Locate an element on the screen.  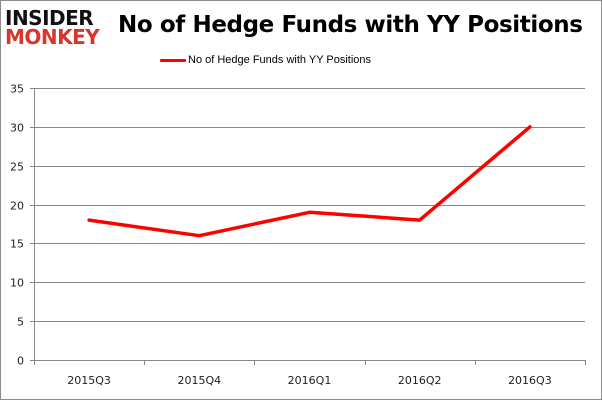
y-tick-label: 15 is located at coordinates (17, 244).